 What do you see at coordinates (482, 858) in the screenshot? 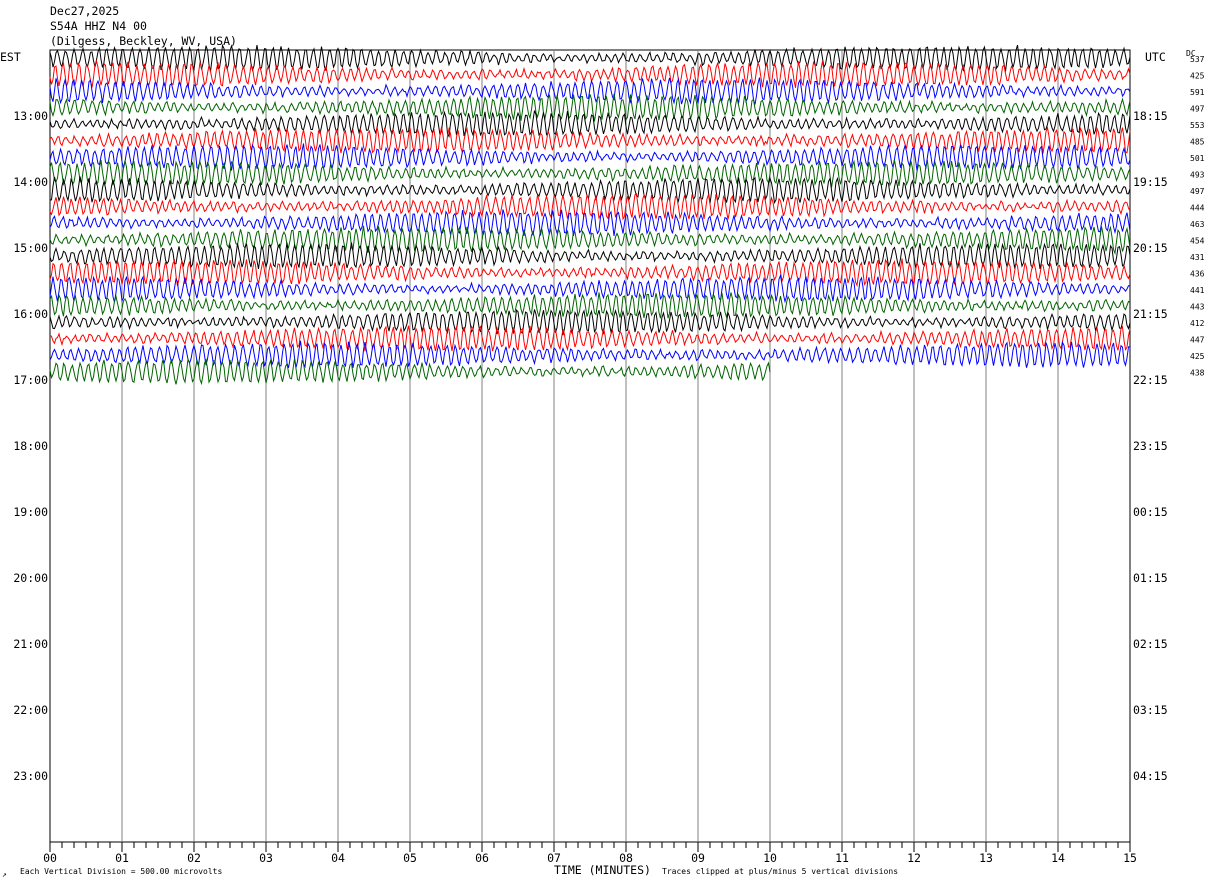
I see `x-tick-label: 06` at bounding box center [482, 858].